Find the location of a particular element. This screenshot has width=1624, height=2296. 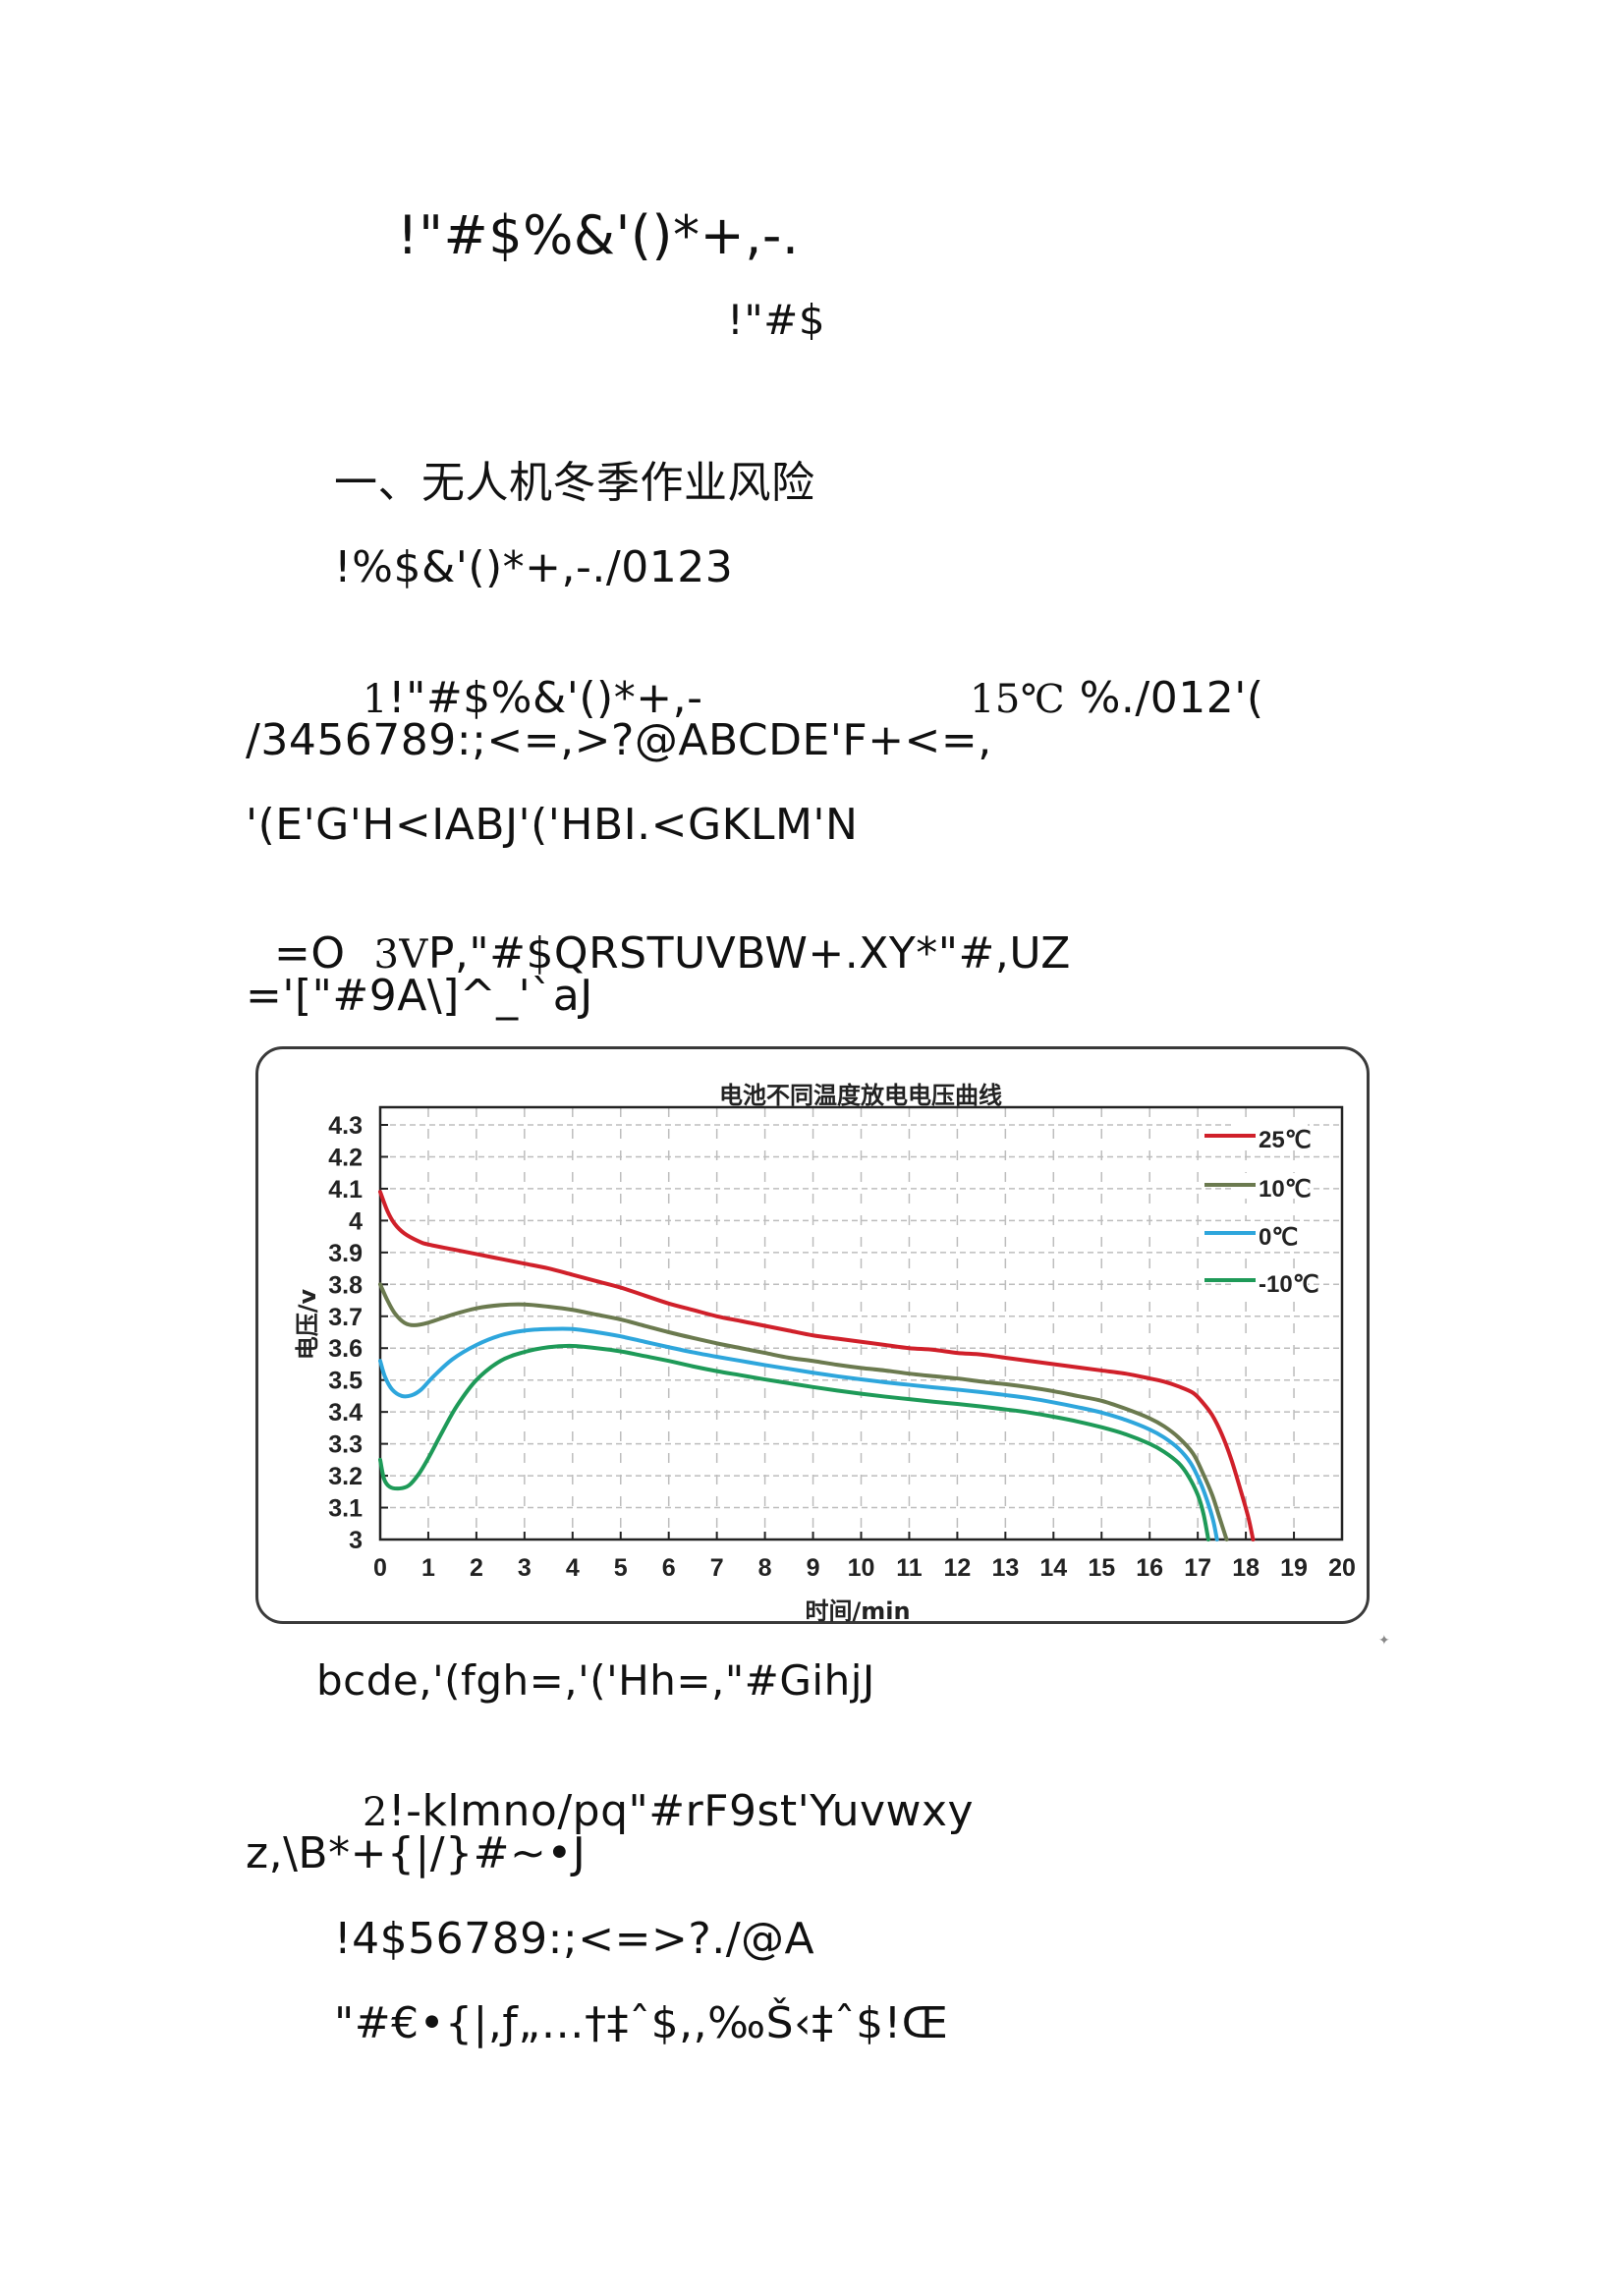

temperature-value: 15℃ is located at coordinates (1017, 699).